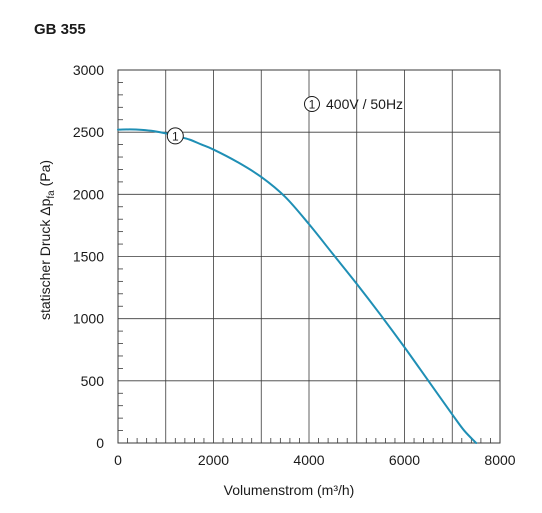 The image size is (542, 513). Describe the element at coordinates (60, 29) in the screenshot. I see `page-title: GB 355` at that location.